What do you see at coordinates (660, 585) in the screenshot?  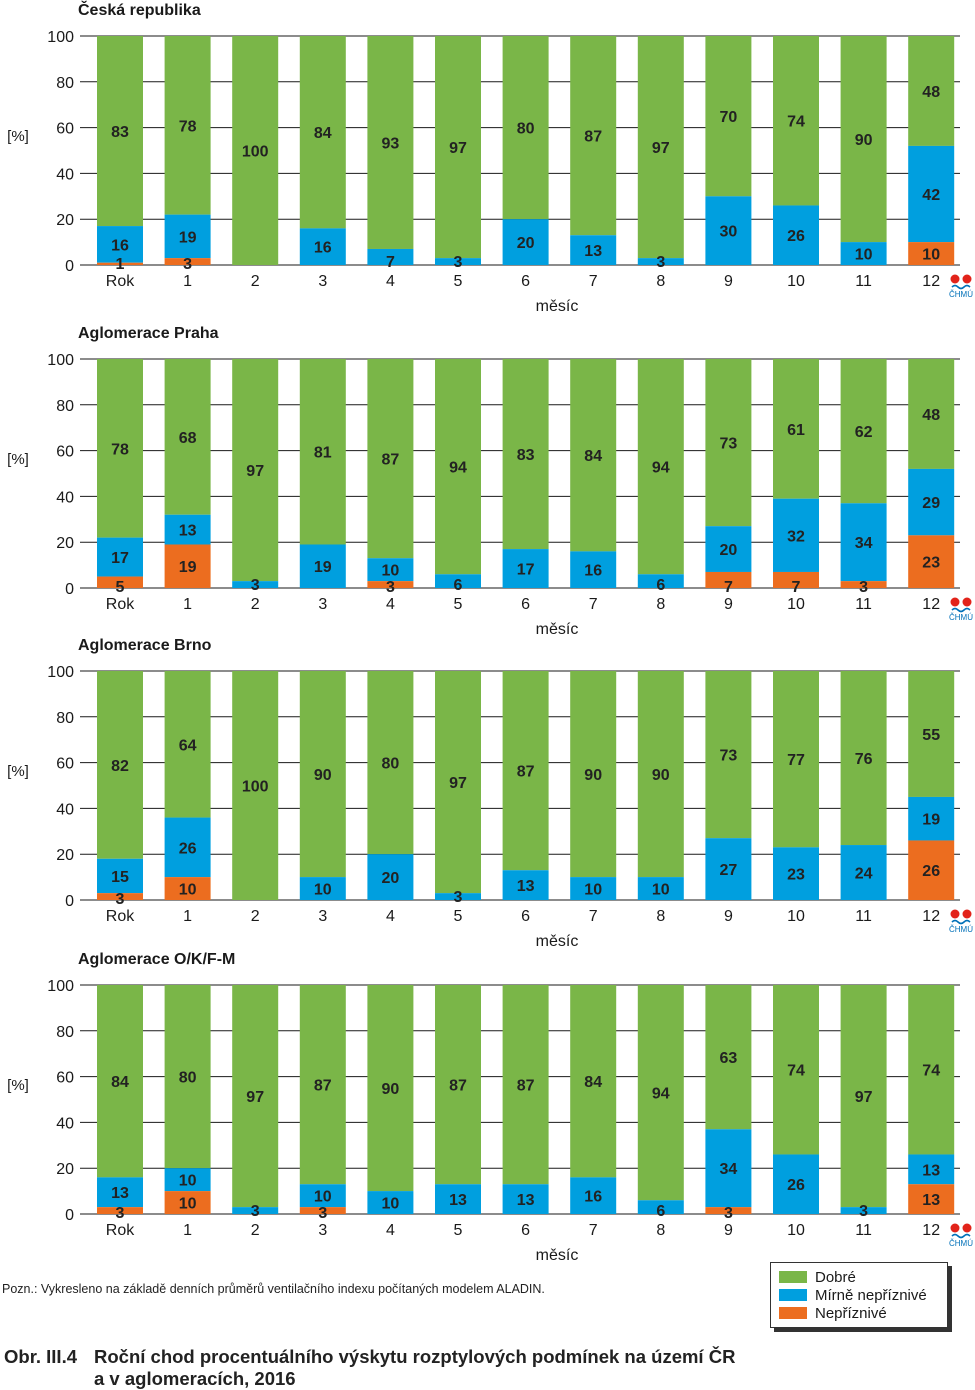 I see `data-label-moderate: 6` at bounding box center [660, 585].